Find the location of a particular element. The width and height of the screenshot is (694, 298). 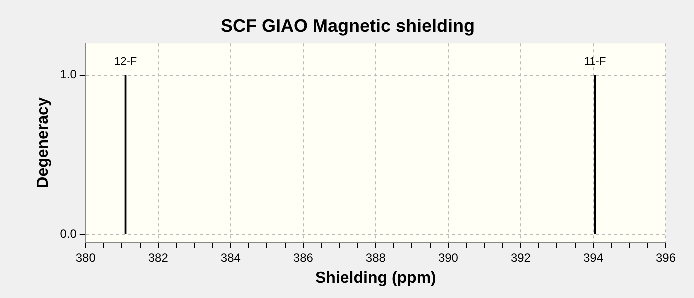

x-tick-label: 392 is located at coordinates (521, 257).